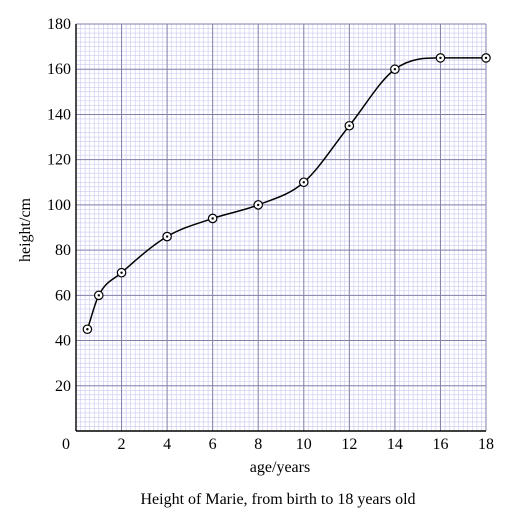 The height and width of the screenshot is (522, 512). I want to click on y-tick-label: 100, so click(59, 205).